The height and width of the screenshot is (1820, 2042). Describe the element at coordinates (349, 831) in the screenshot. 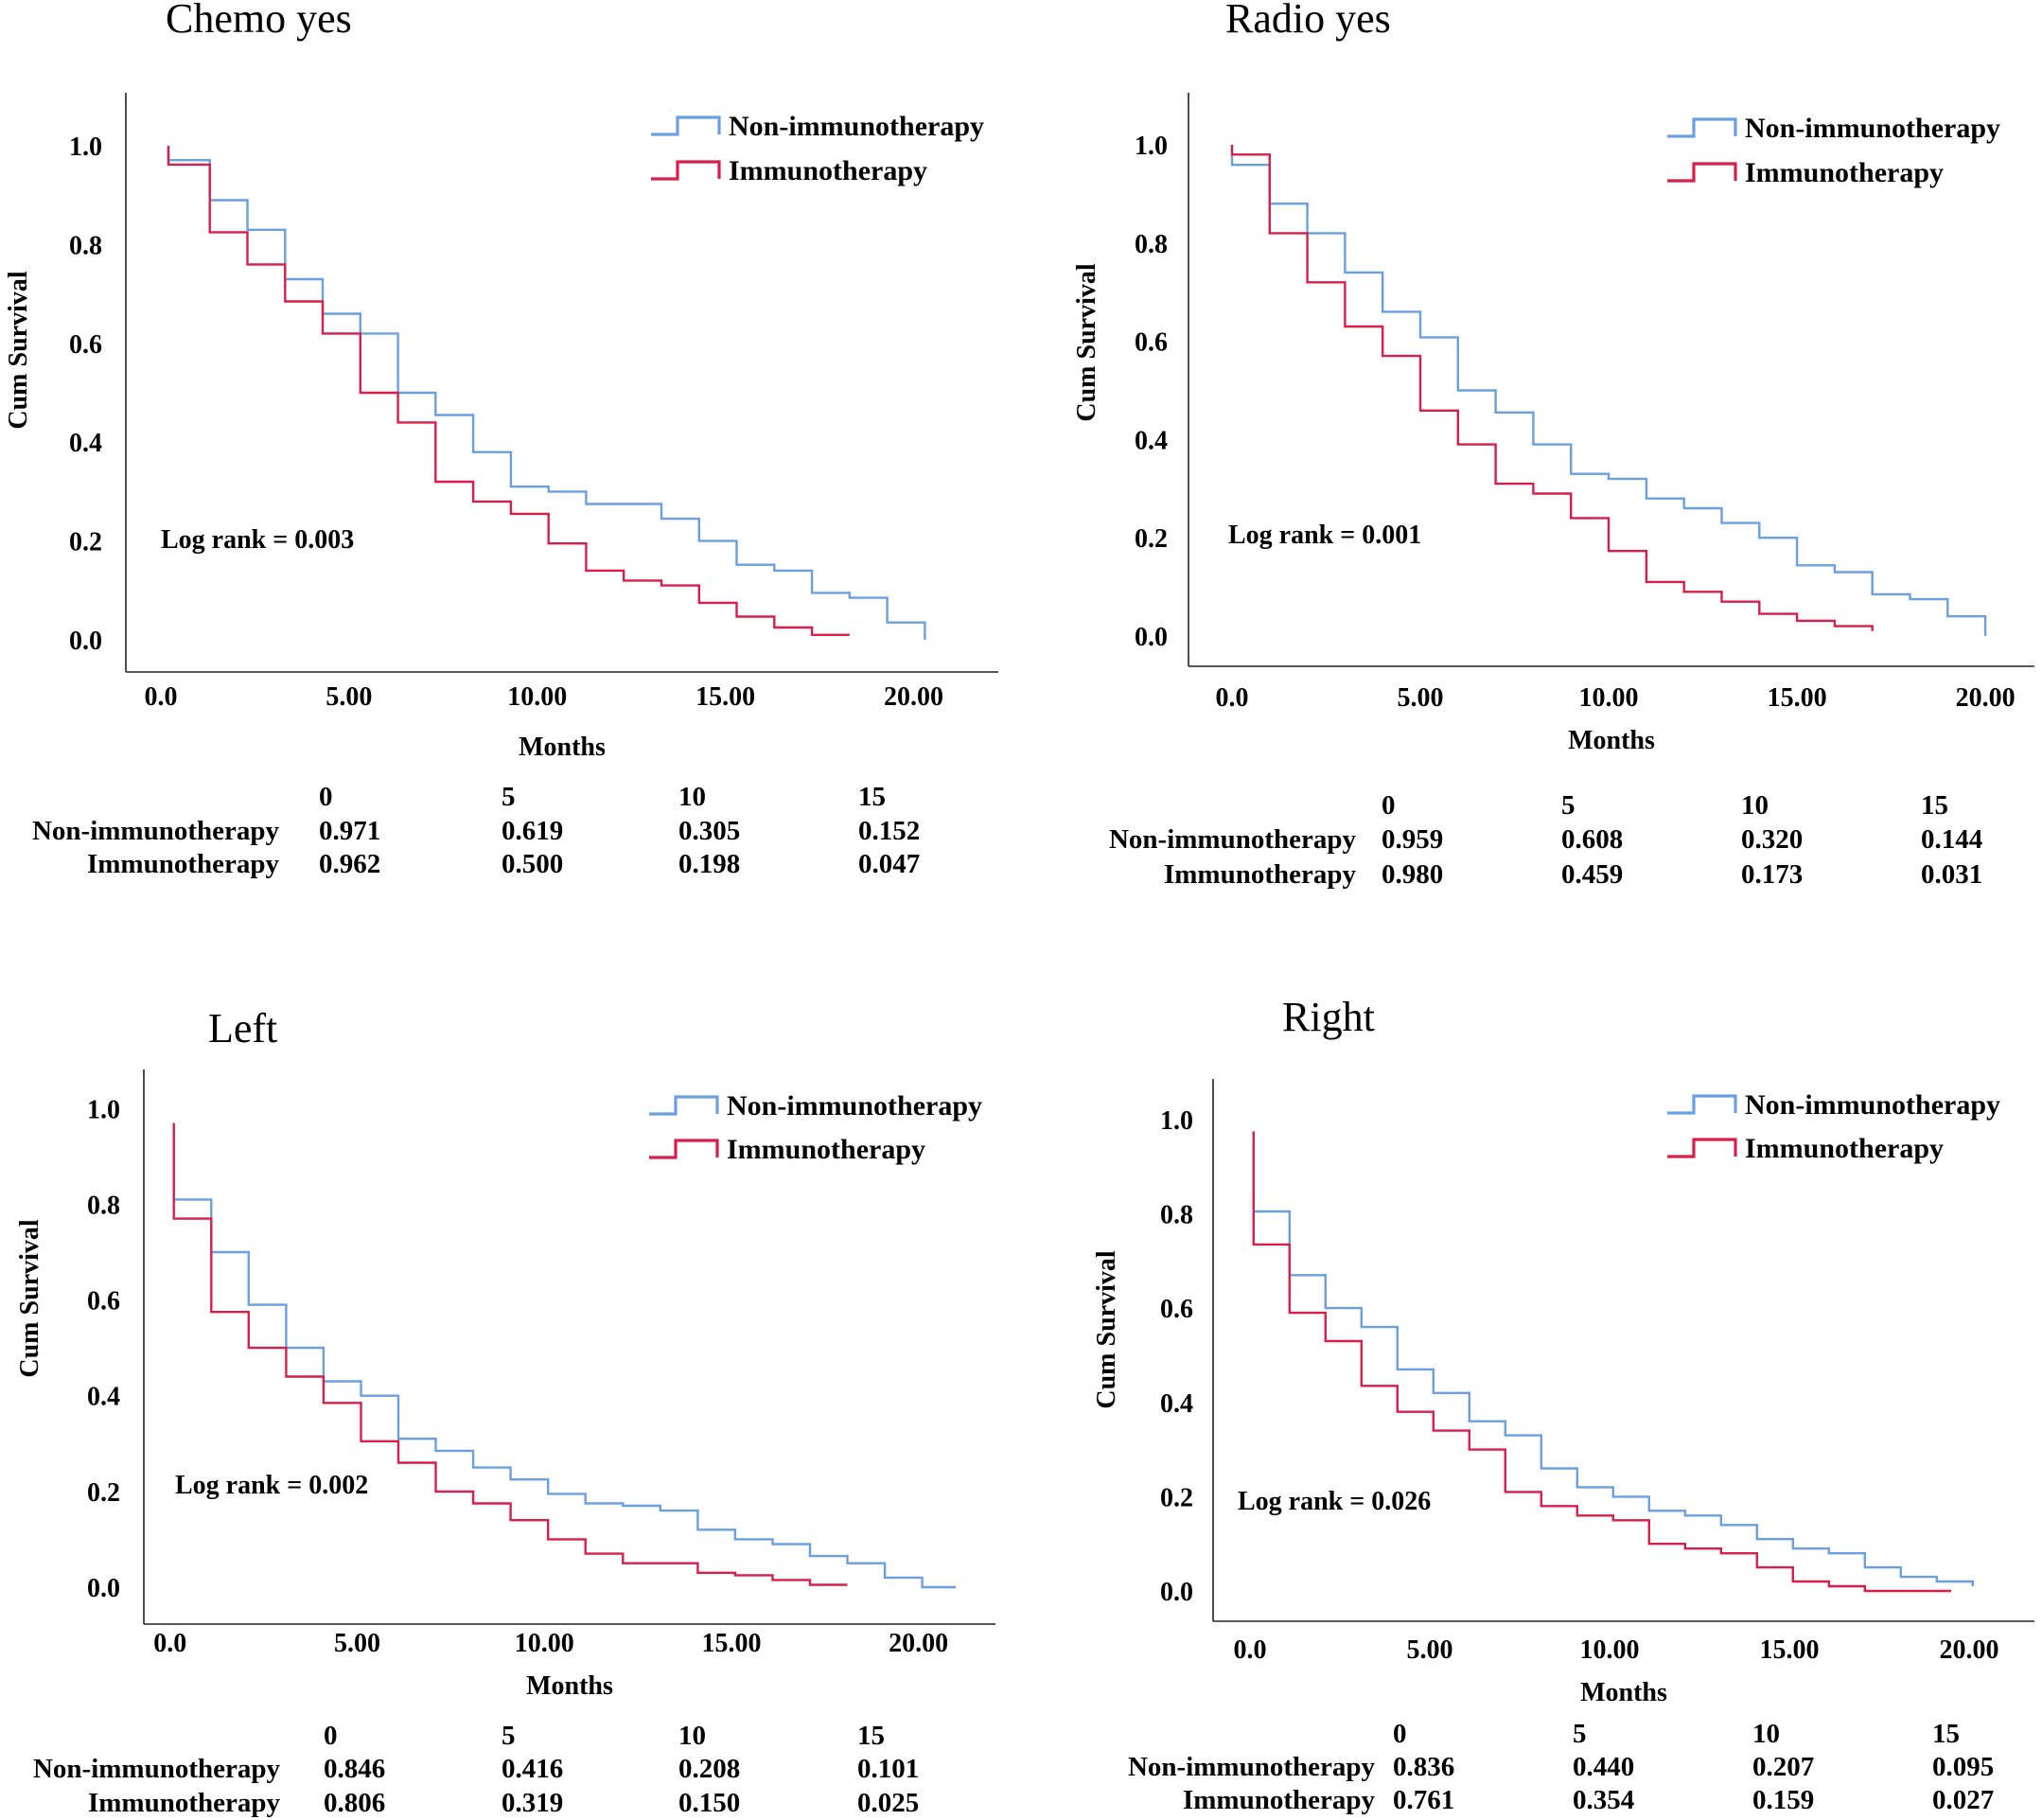

I see `table-cell: 0.971` at that location.